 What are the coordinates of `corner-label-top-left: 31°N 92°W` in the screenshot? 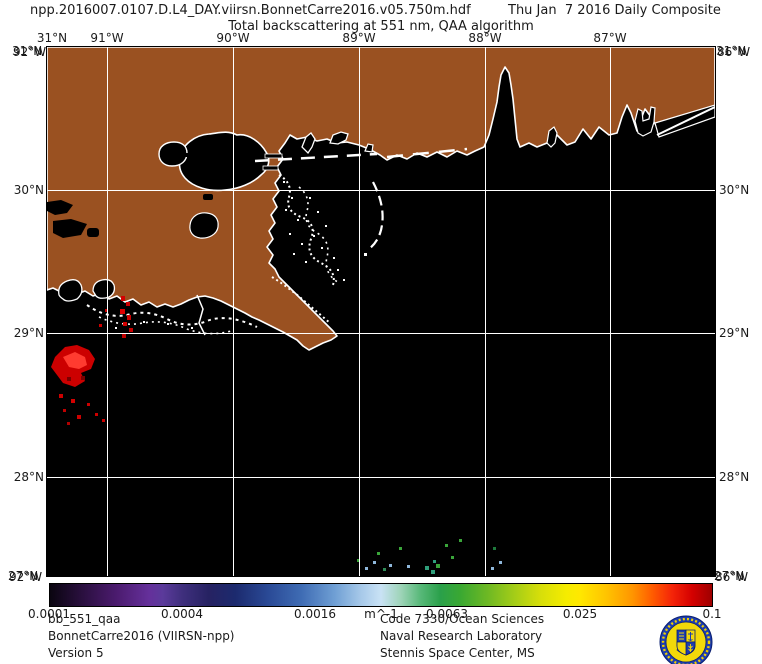 It's located at (32, 51).